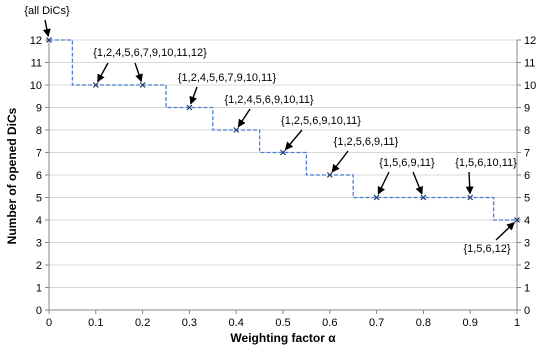 This screenshot has height=349, width=541. I want to click on y-axis-title: Number of opened DiCs, so click(12, 175).